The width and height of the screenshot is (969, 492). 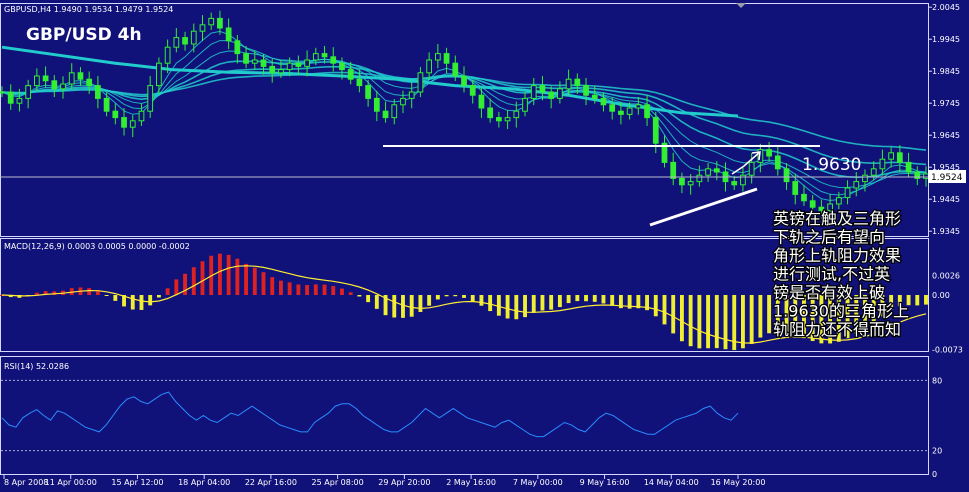 I want to click on rsi-line, so click(x=370, y=414).